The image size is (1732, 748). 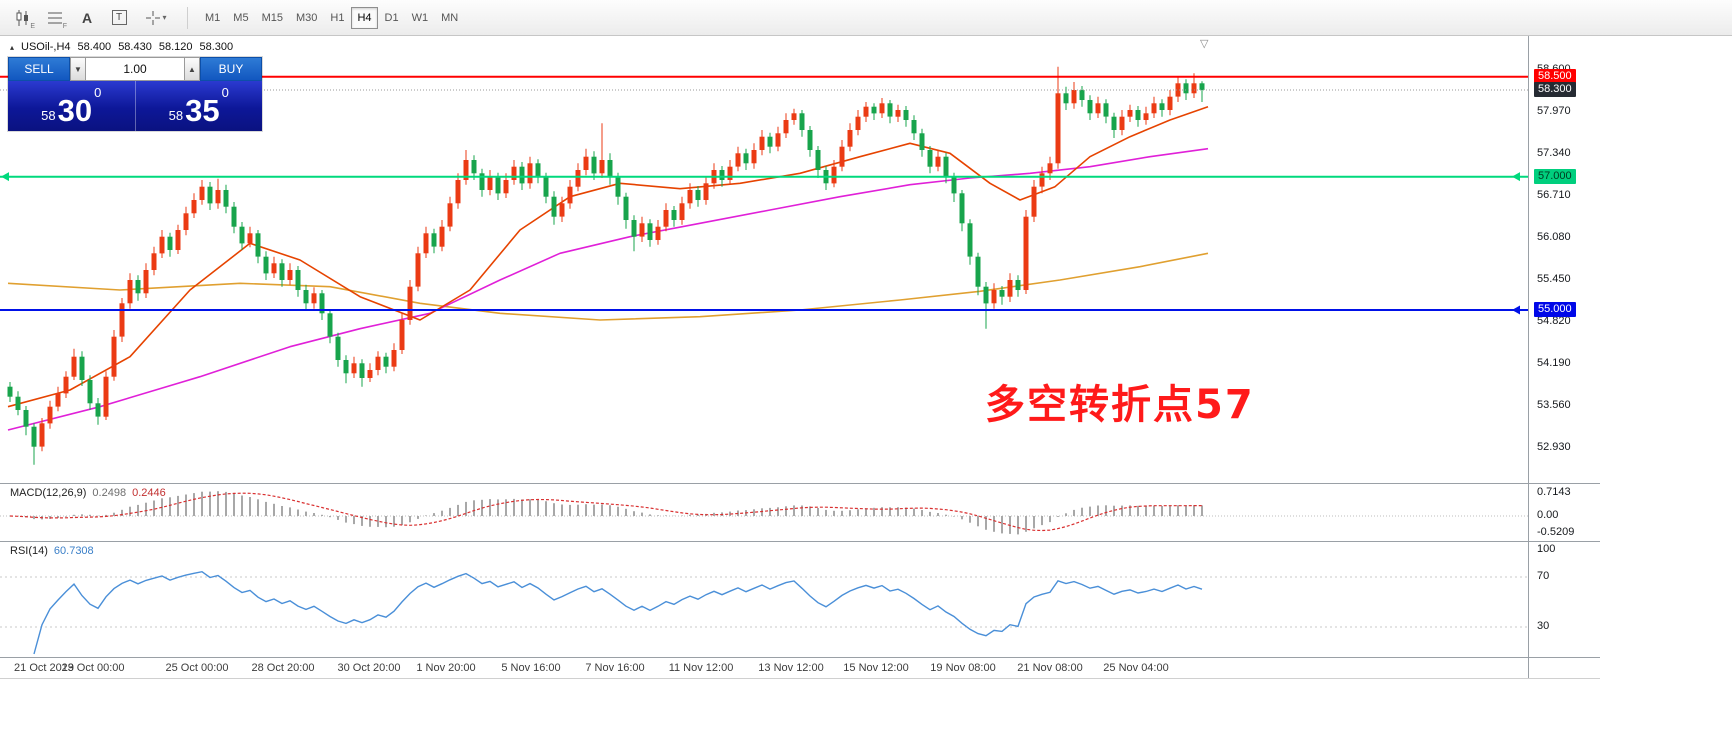 What do you see at coordinates (197, 668) in the screenshot?
I see `date-axis-label: 25 Oct 00:00` at bounding box center [197, 668].